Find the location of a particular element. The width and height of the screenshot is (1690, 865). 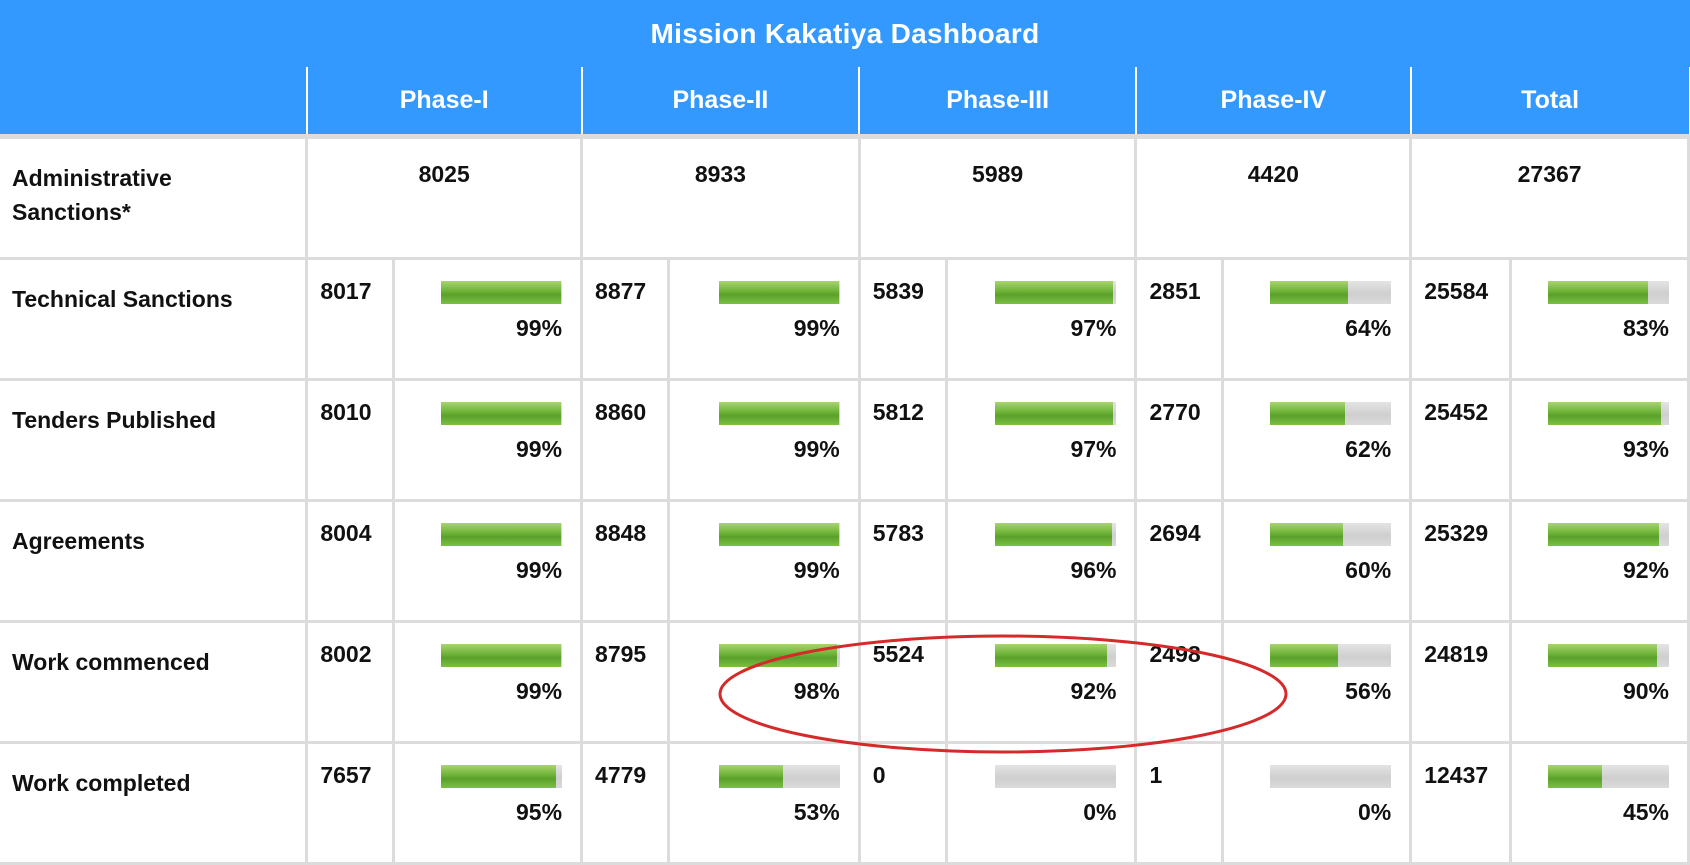

count-phase-3: 5524 is located at coordinates (902, 682).